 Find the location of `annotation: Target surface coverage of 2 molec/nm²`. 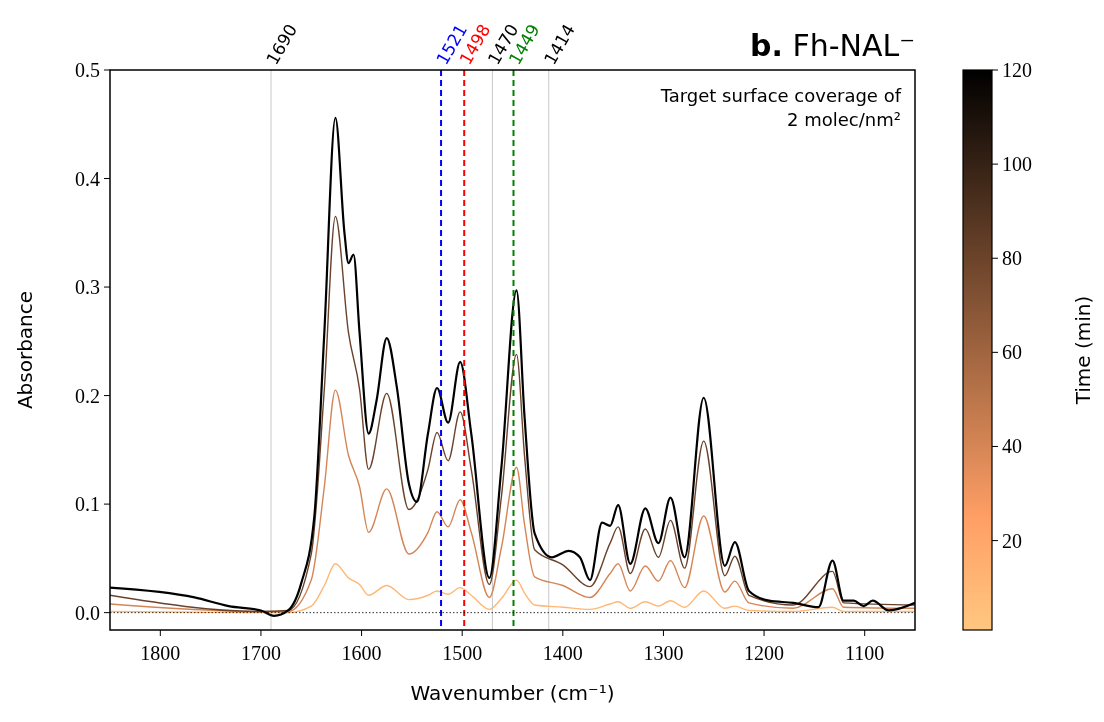

annotation: Target surface coverage of 2 molec/nm² is located at coordinates (780, 107).